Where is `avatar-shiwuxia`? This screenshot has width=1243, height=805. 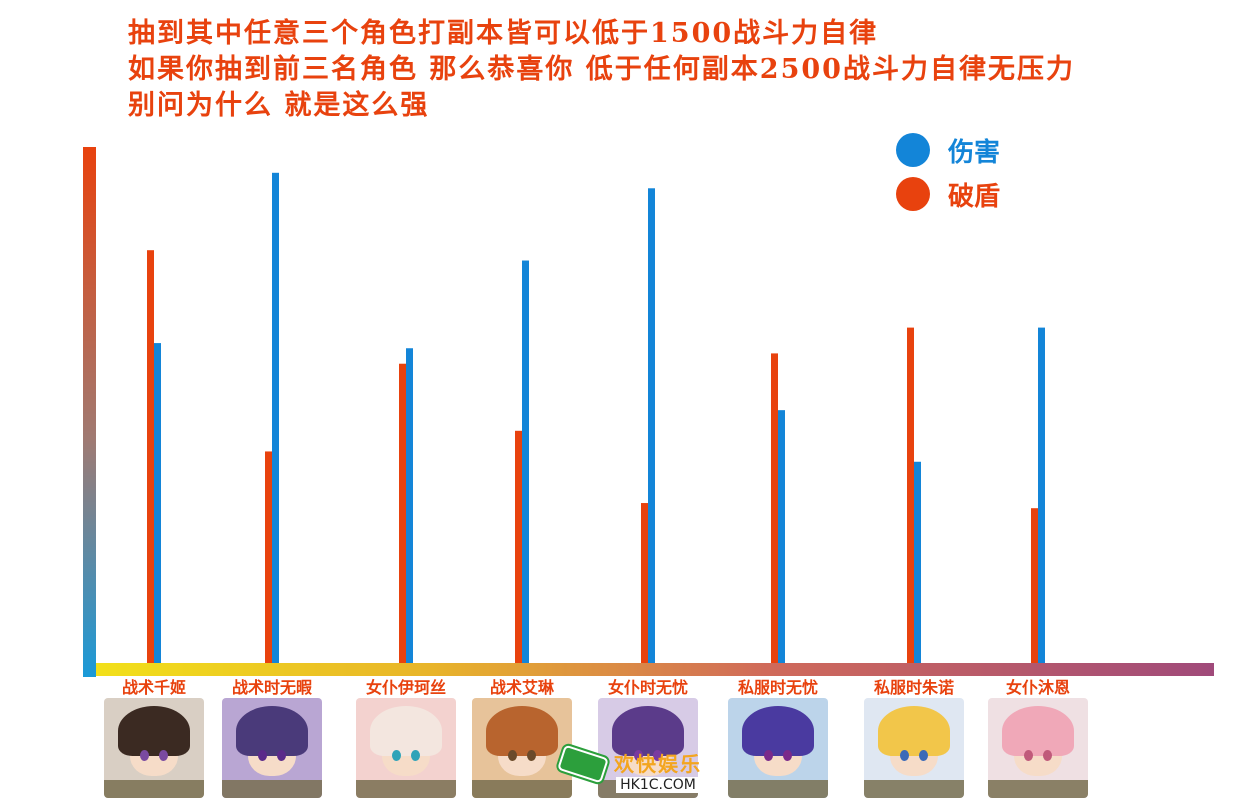
avatar-shiwuxia is located at coordinates (272, 748).